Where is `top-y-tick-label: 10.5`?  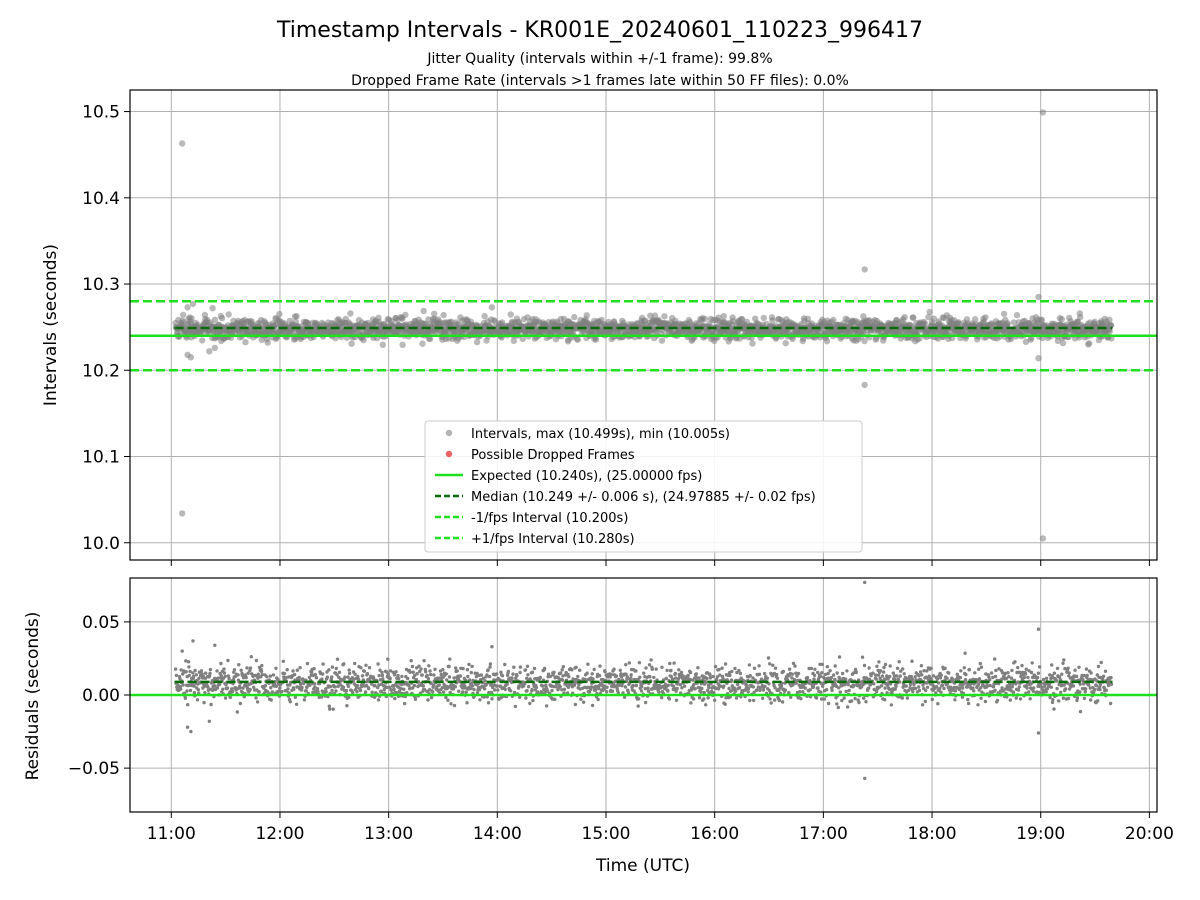
top-y-tick-label: 10.5 is located at coordinates (101, 113).